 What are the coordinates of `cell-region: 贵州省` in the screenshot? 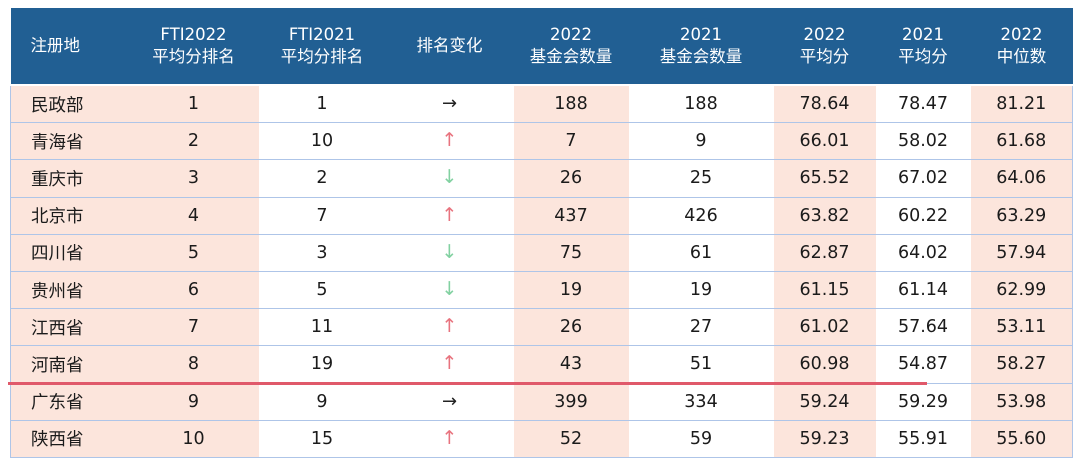 It's located at (69, 290).